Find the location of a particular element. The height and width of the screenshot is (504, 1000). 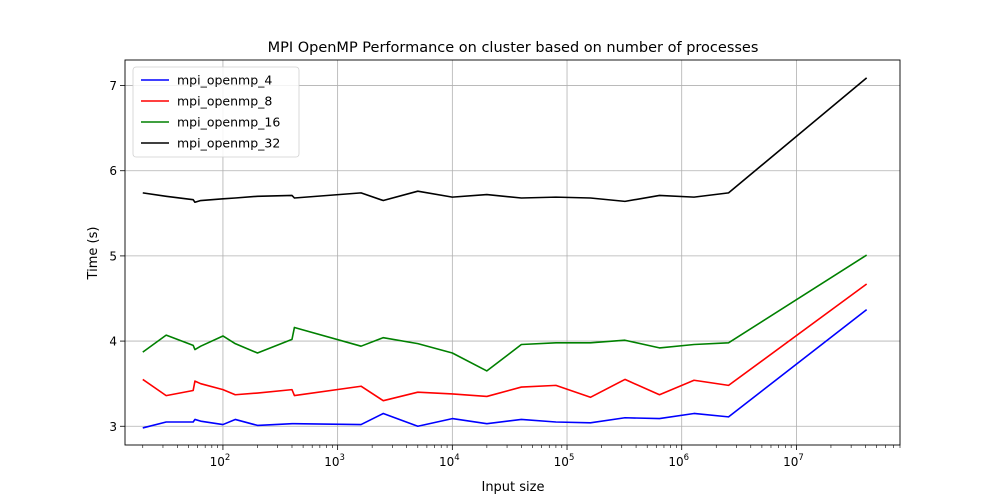

y-tick-label: 7 is located at coordinates (113, 86).